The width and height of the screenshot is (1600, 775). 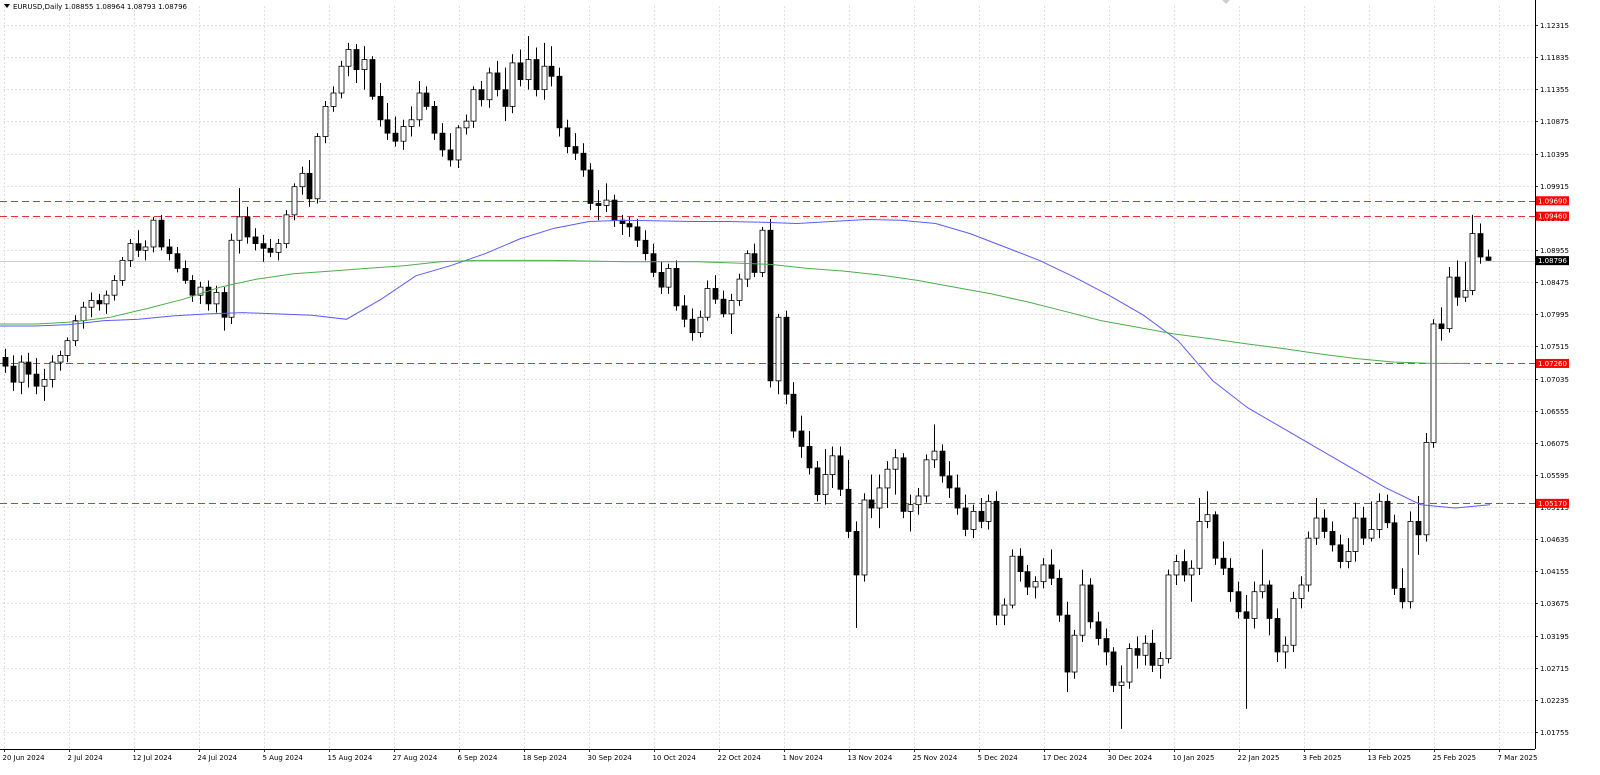 I want to click on level-badge-text: 1.07260, so click(x=1552, y=364).